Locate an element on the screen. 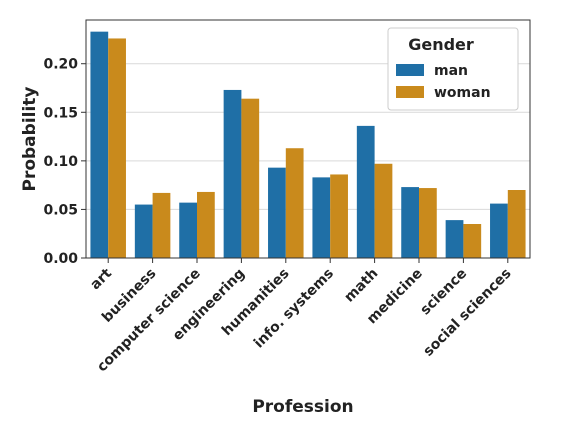 The width and height of the screenshot is (581, 436). y-axis-ticks: 0.00 0.05 0.10 0.15 0.20 is located at coordinates (64, 162).